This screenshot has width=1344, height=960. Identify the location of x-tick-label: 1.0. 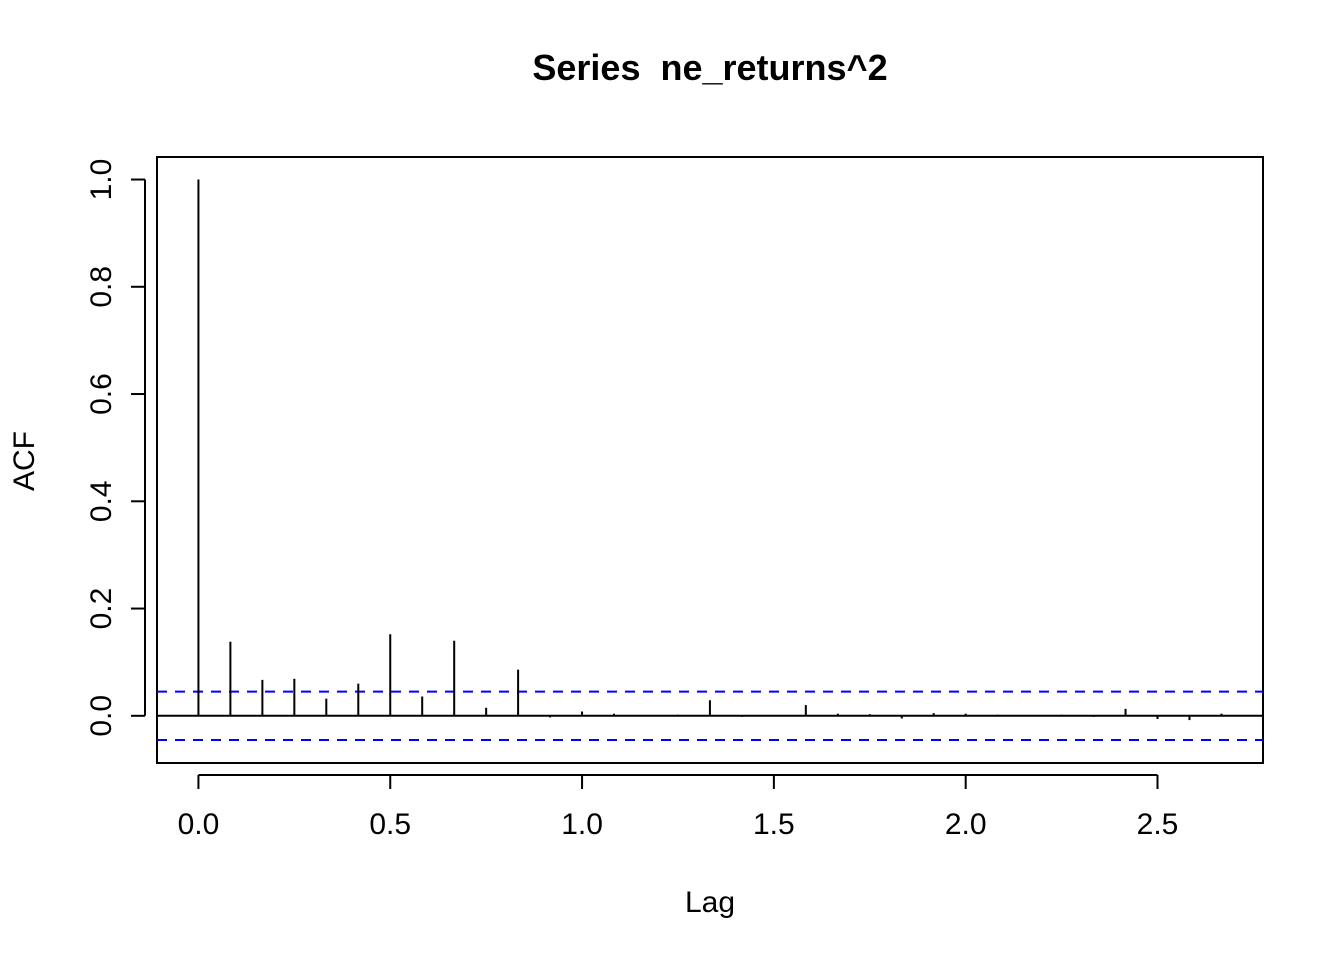
(582, 824).